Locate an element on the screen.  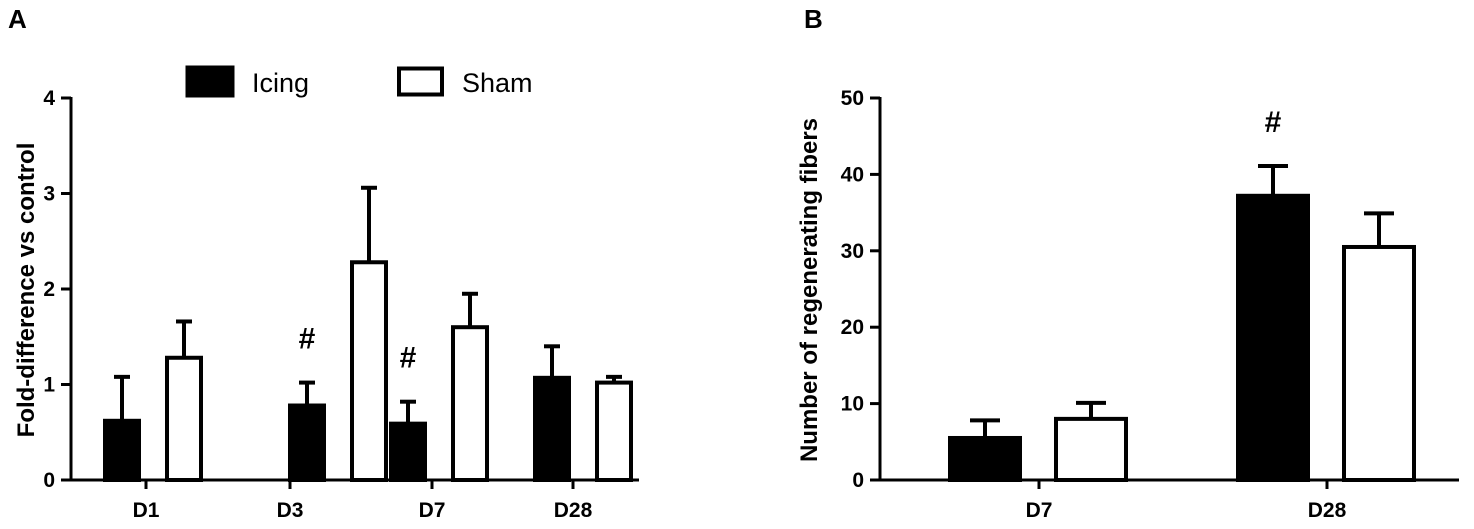
legend-swatch-sham is located at coordinates (420, 81).